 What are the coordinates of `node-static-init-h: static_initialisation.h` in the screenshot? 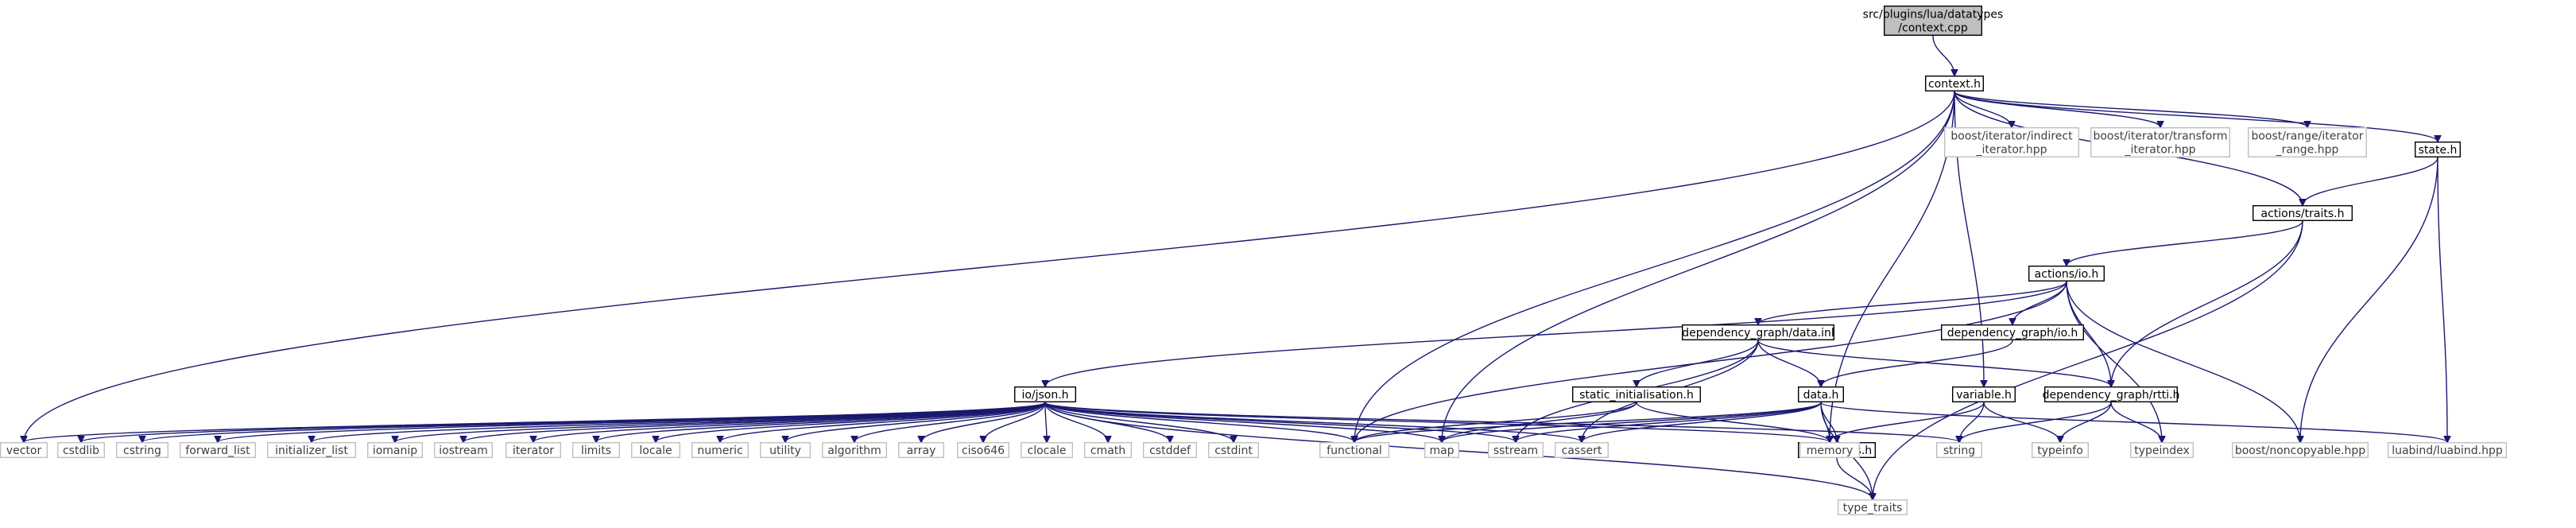 It's located at (1636, 394).